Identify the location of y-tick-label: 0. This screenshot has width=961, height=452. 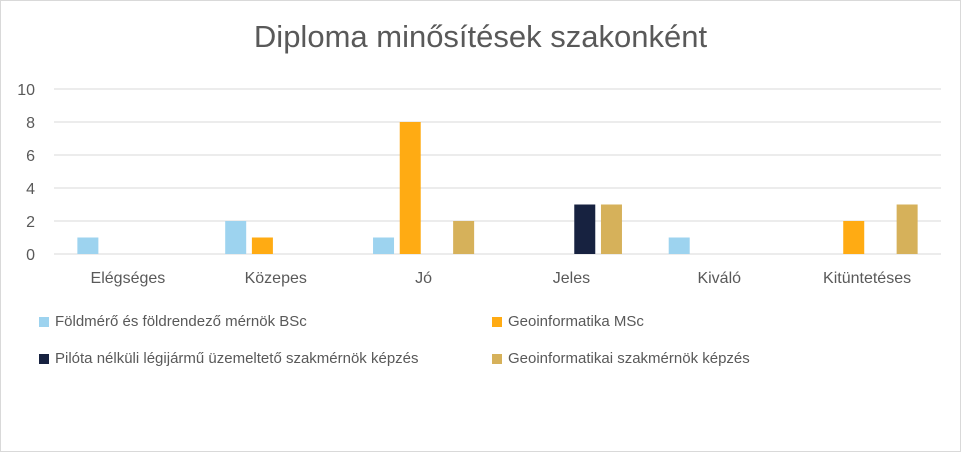
(30, 255).